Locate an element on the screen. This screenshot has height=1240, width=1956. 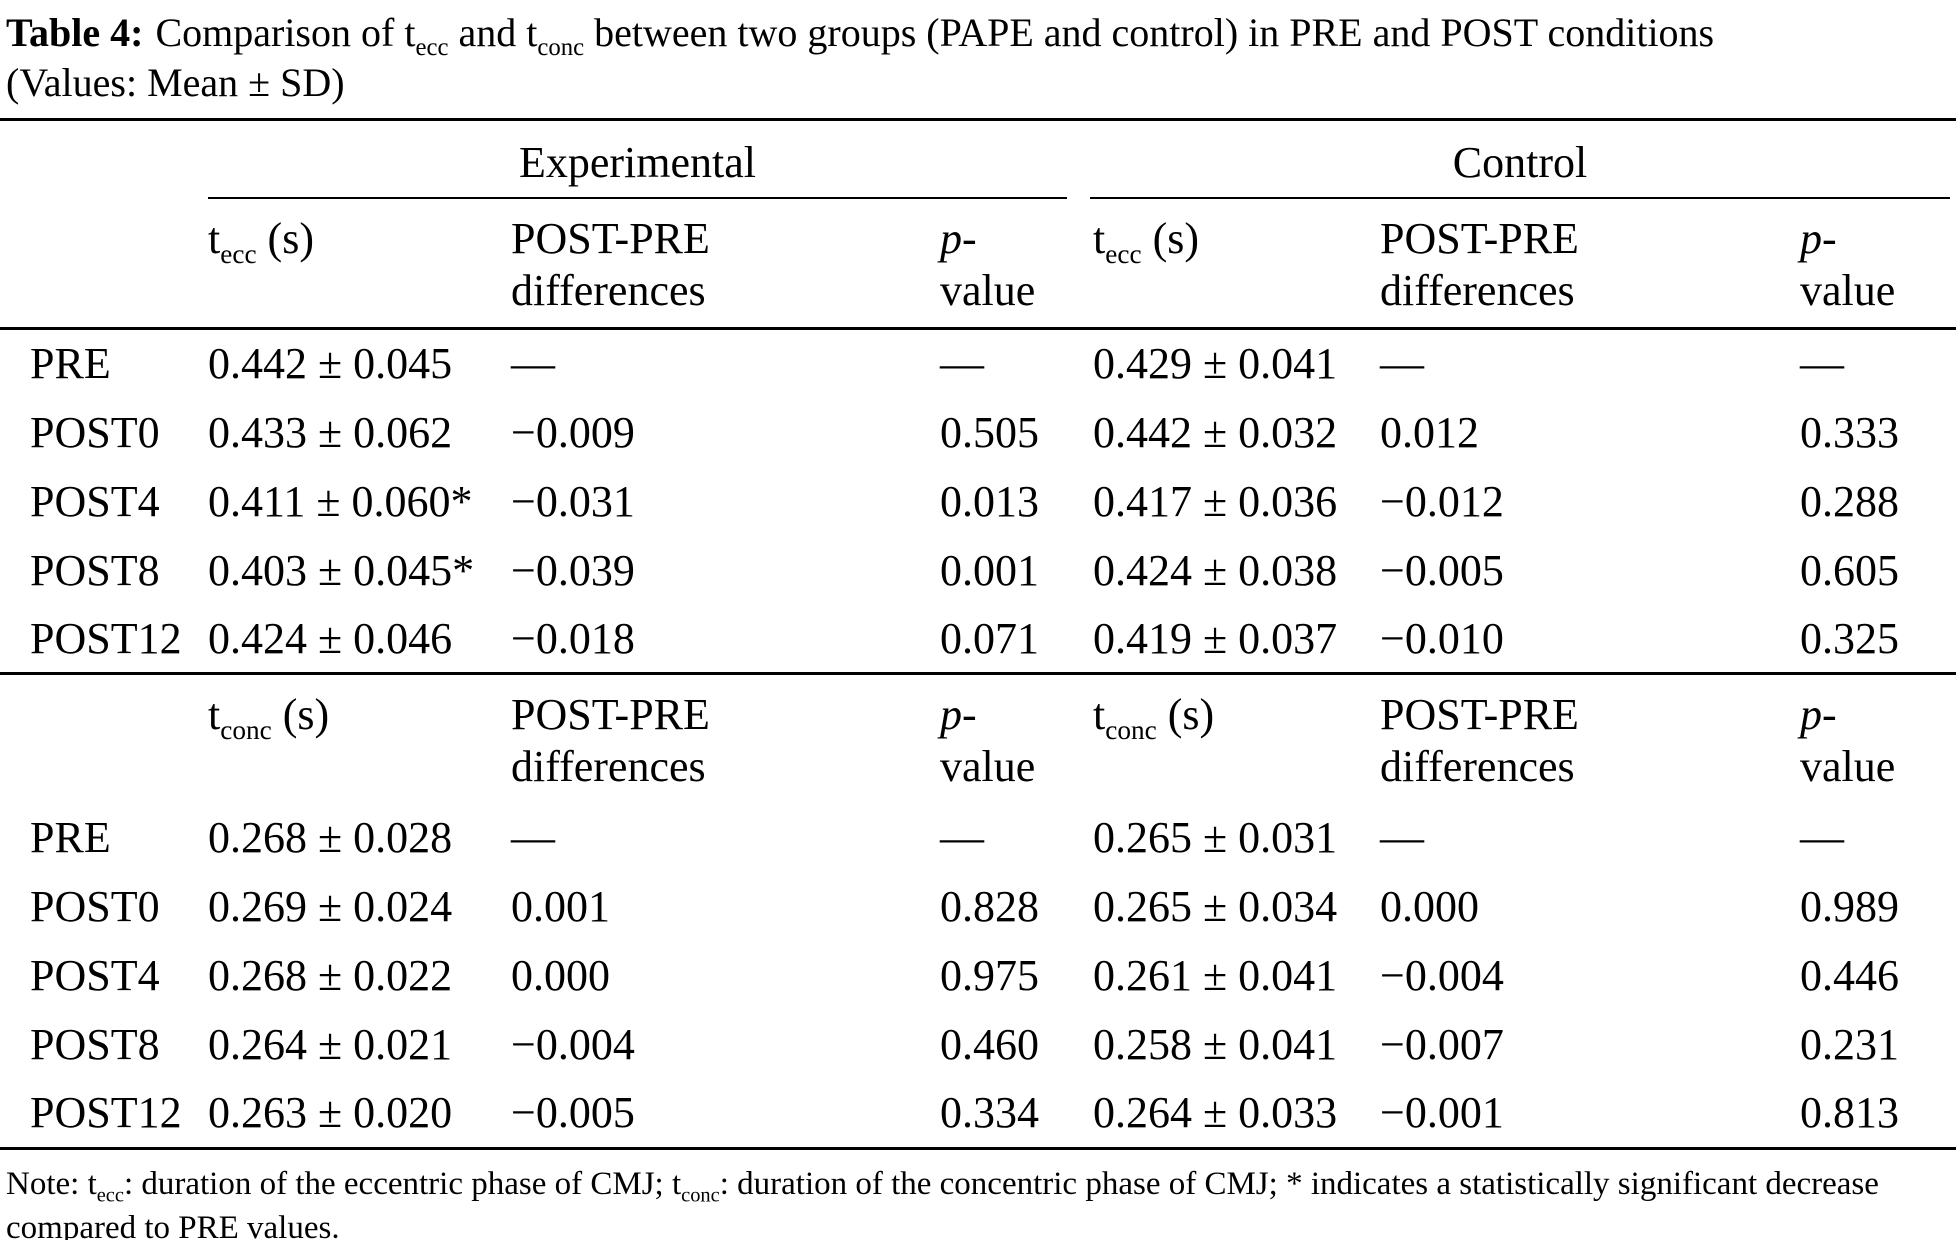
ctrl-measure-header: tconc (s) is located at coordinates (1227, 737).